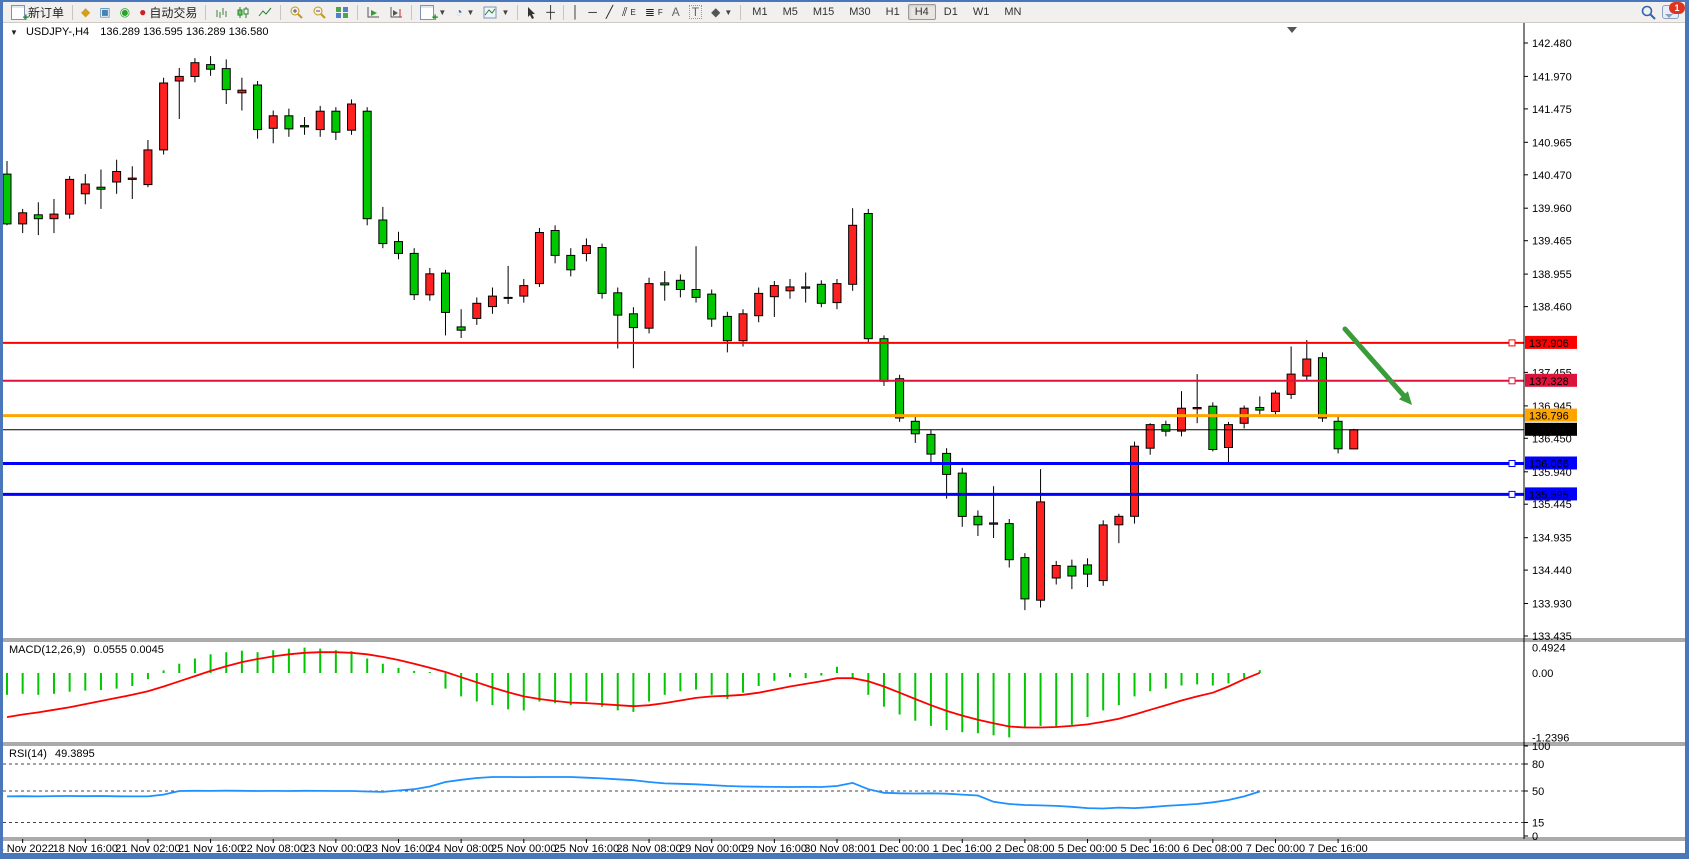 This screenshot has width=1689, height=859. What do you see at coordinates (921, 12) in the screenshot?
I see `tab-timeframe-h4: H4` at bounding box center [921, 12].